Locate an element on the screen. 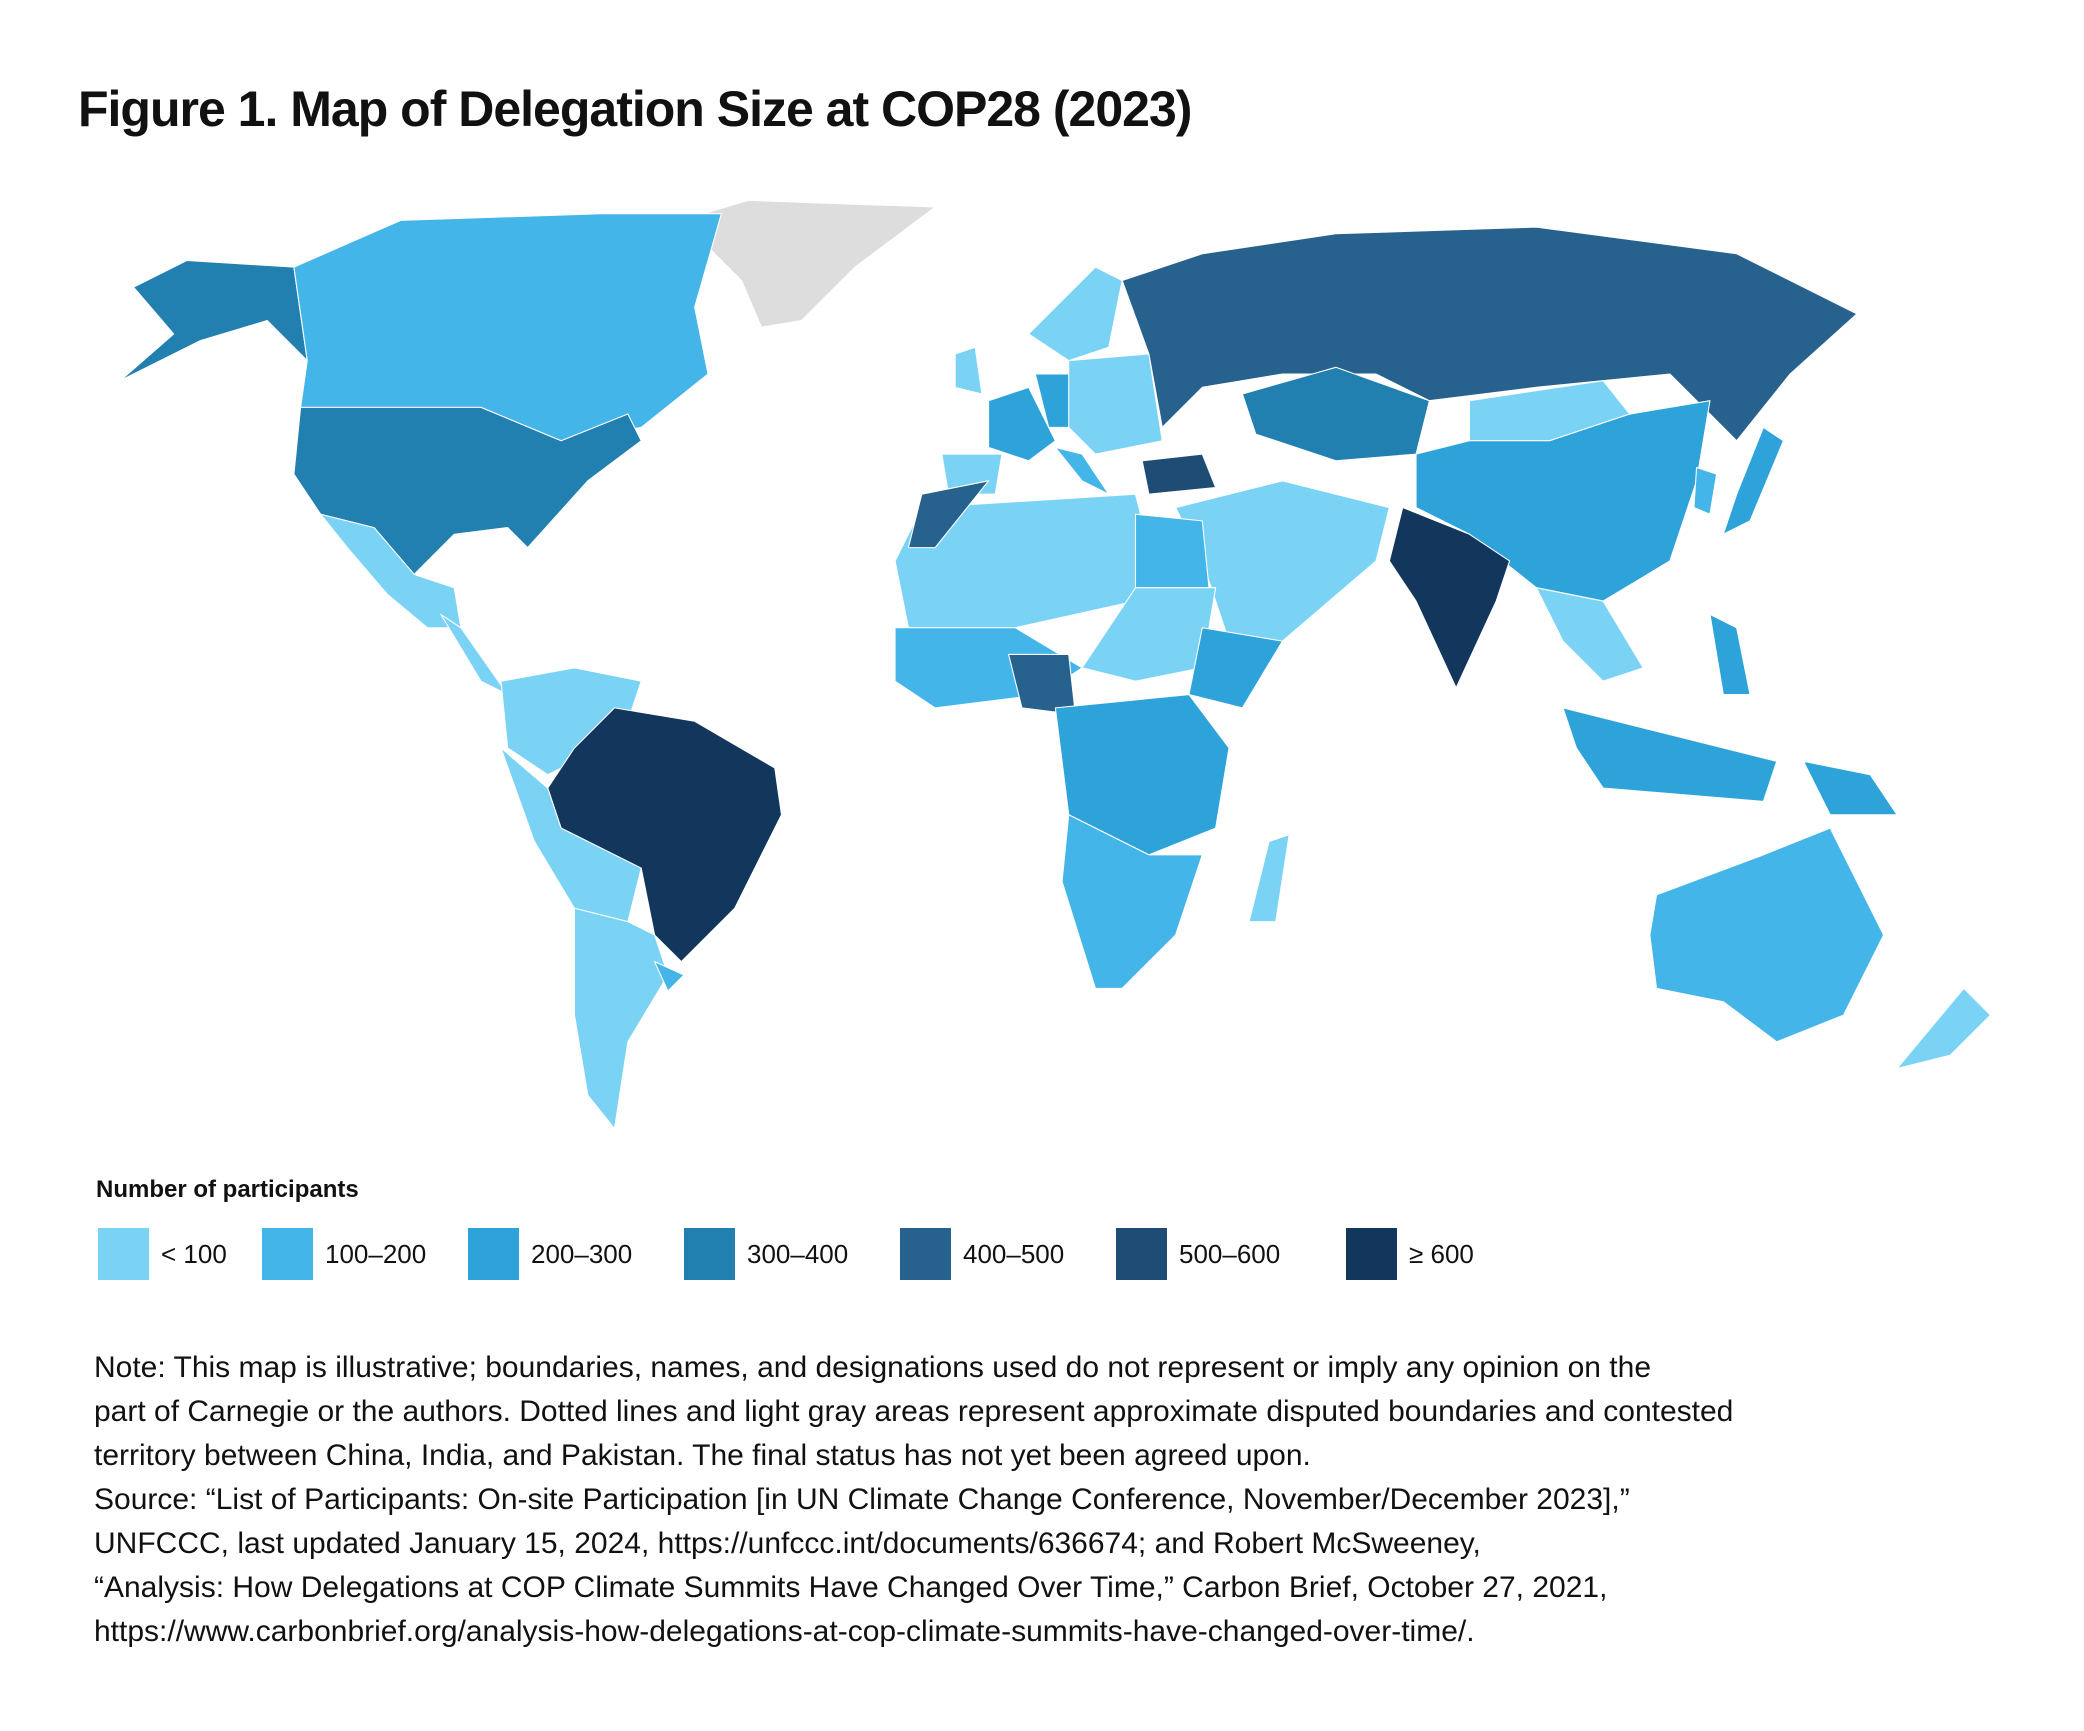  region-papua-new-guinea is located at coordinates (1850, 788).